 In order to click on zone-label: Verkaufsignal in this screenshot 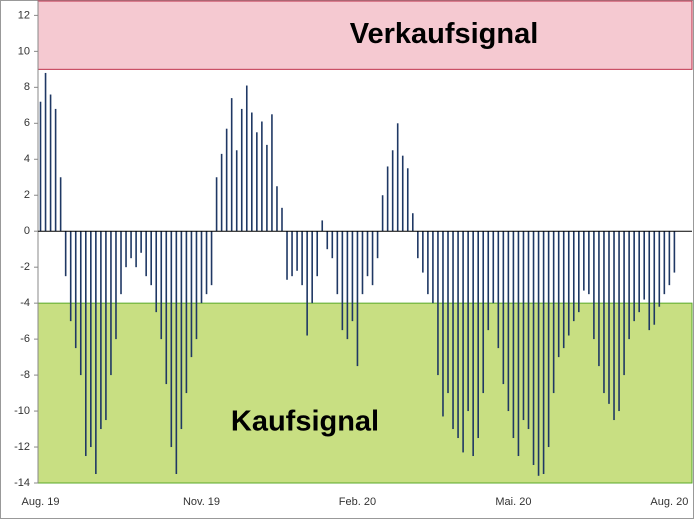, I will do `click(444, 34)`.